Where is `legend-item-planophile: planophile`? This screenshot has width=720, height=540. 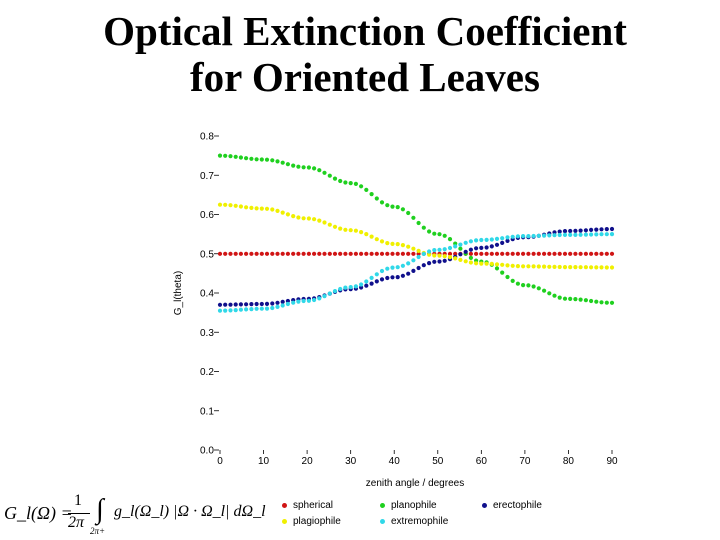 legend-item-planophile: planophile is located at coordinates (408, 505).